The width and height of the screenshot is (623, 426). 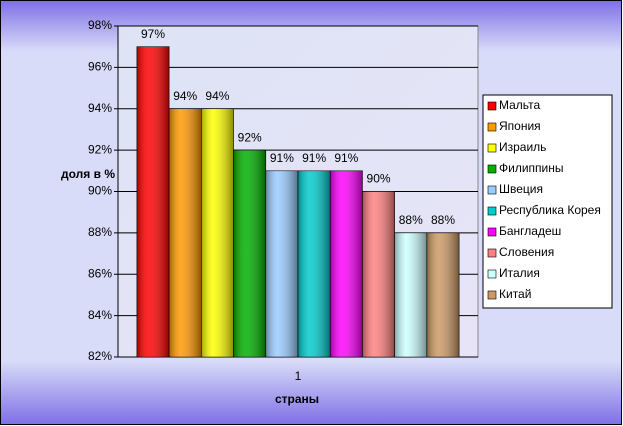 I want to click on y-tick-label: 88%, so click(x=100, y=232).